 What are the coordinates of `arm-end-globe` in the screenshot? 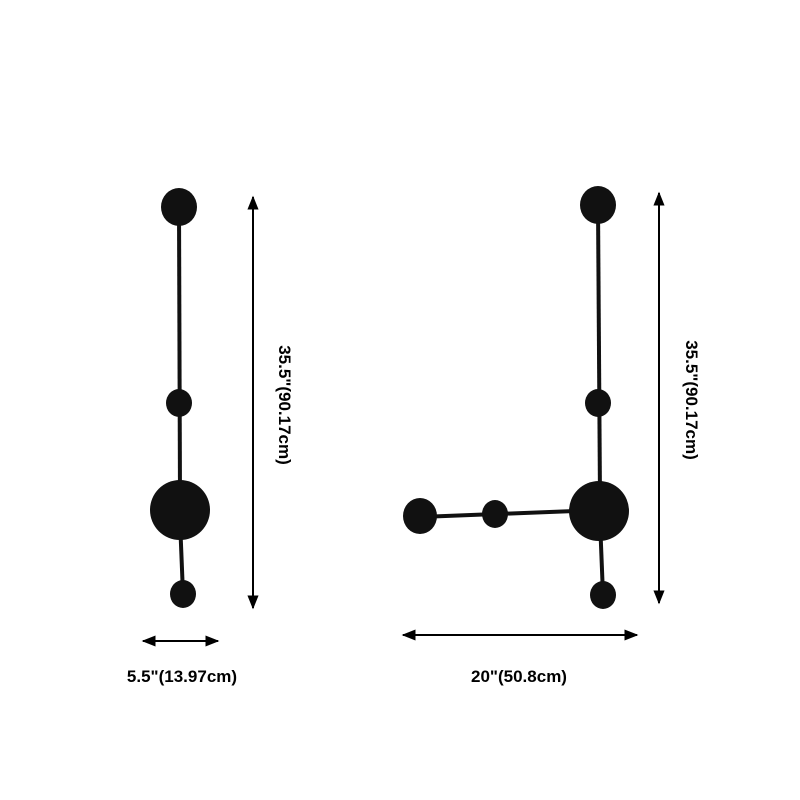 It's located at (420, 516).